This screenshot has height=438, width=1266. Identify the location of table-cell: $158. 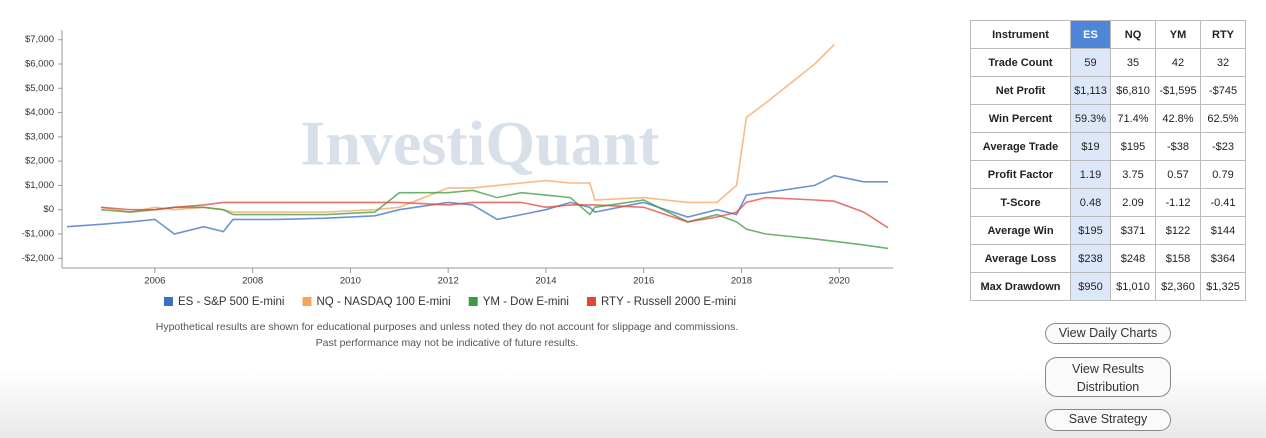
(1178, 258).